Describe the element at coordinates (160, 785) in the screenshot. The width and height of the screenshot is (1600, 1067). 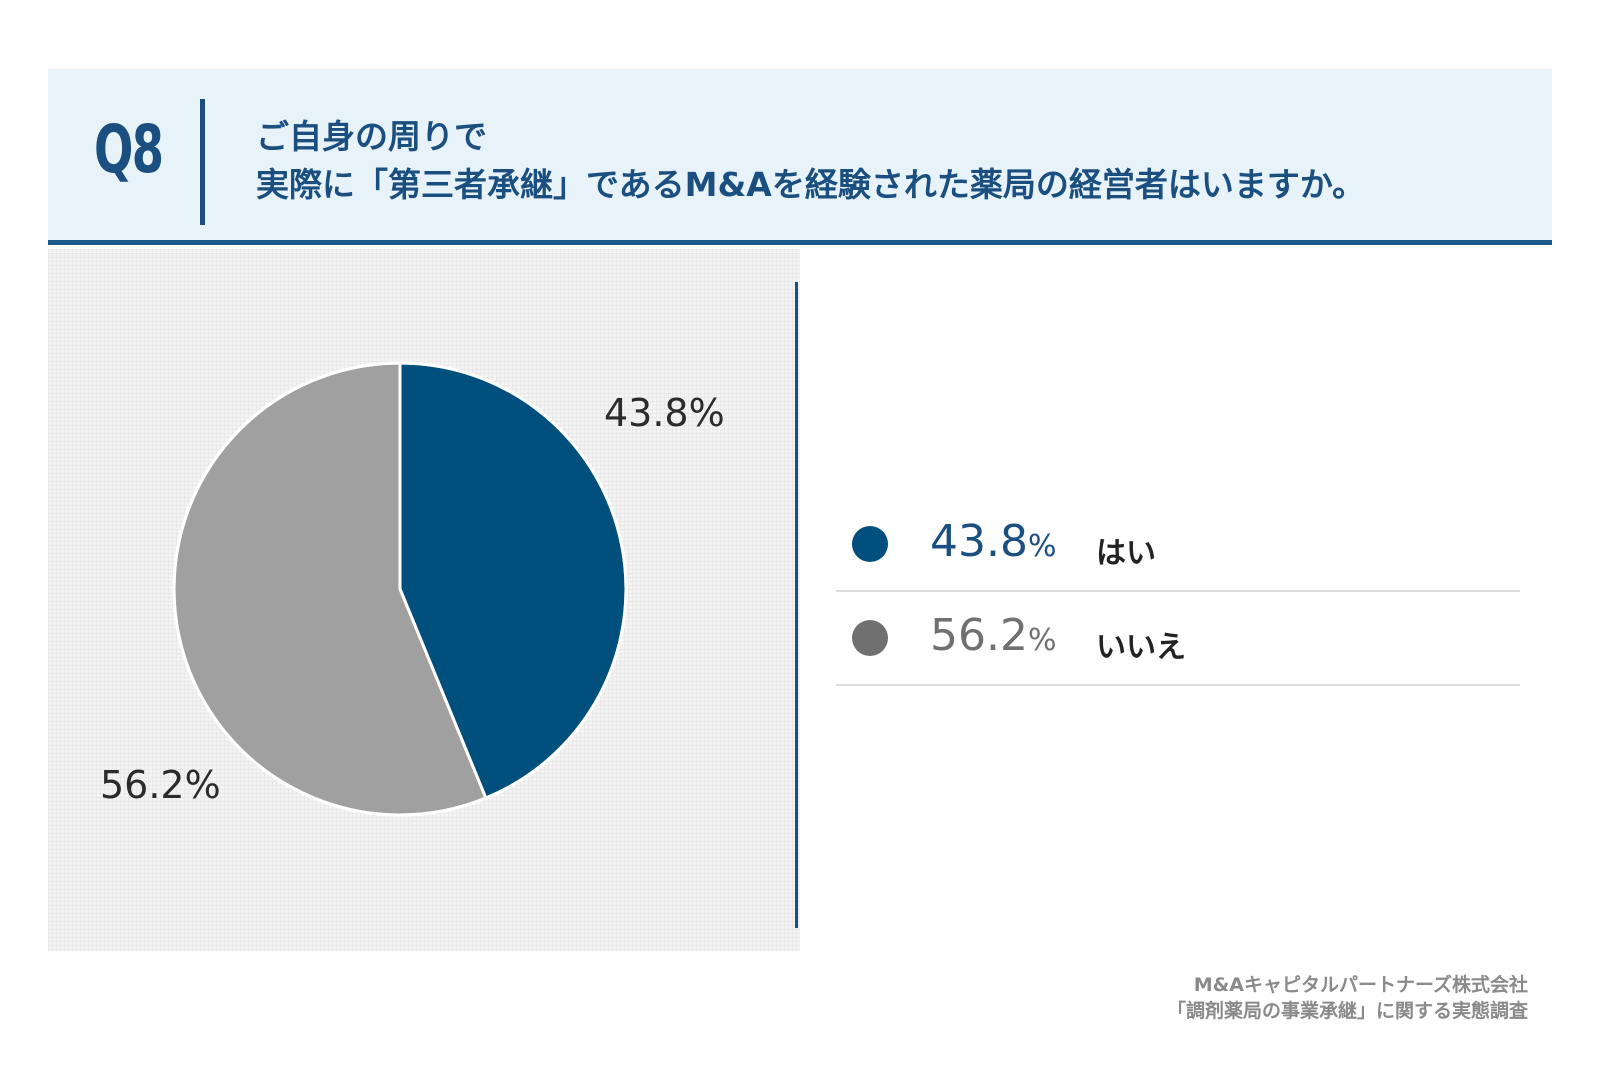
I see `slice-label-no: 56.2%` at that location.